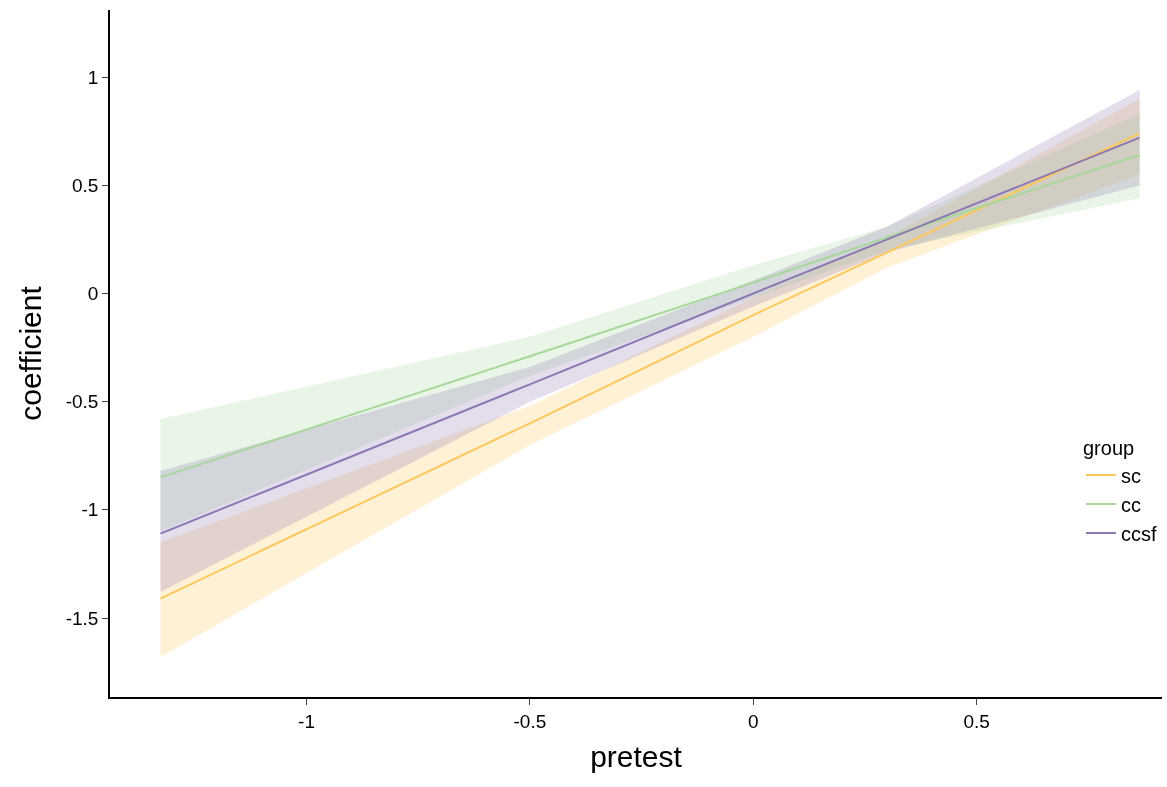 This screenshot has width=1167, height=787. Describe the element at coordinates (636, 756) in the screenshot. I see `x-axis-title: pretest` at that location.